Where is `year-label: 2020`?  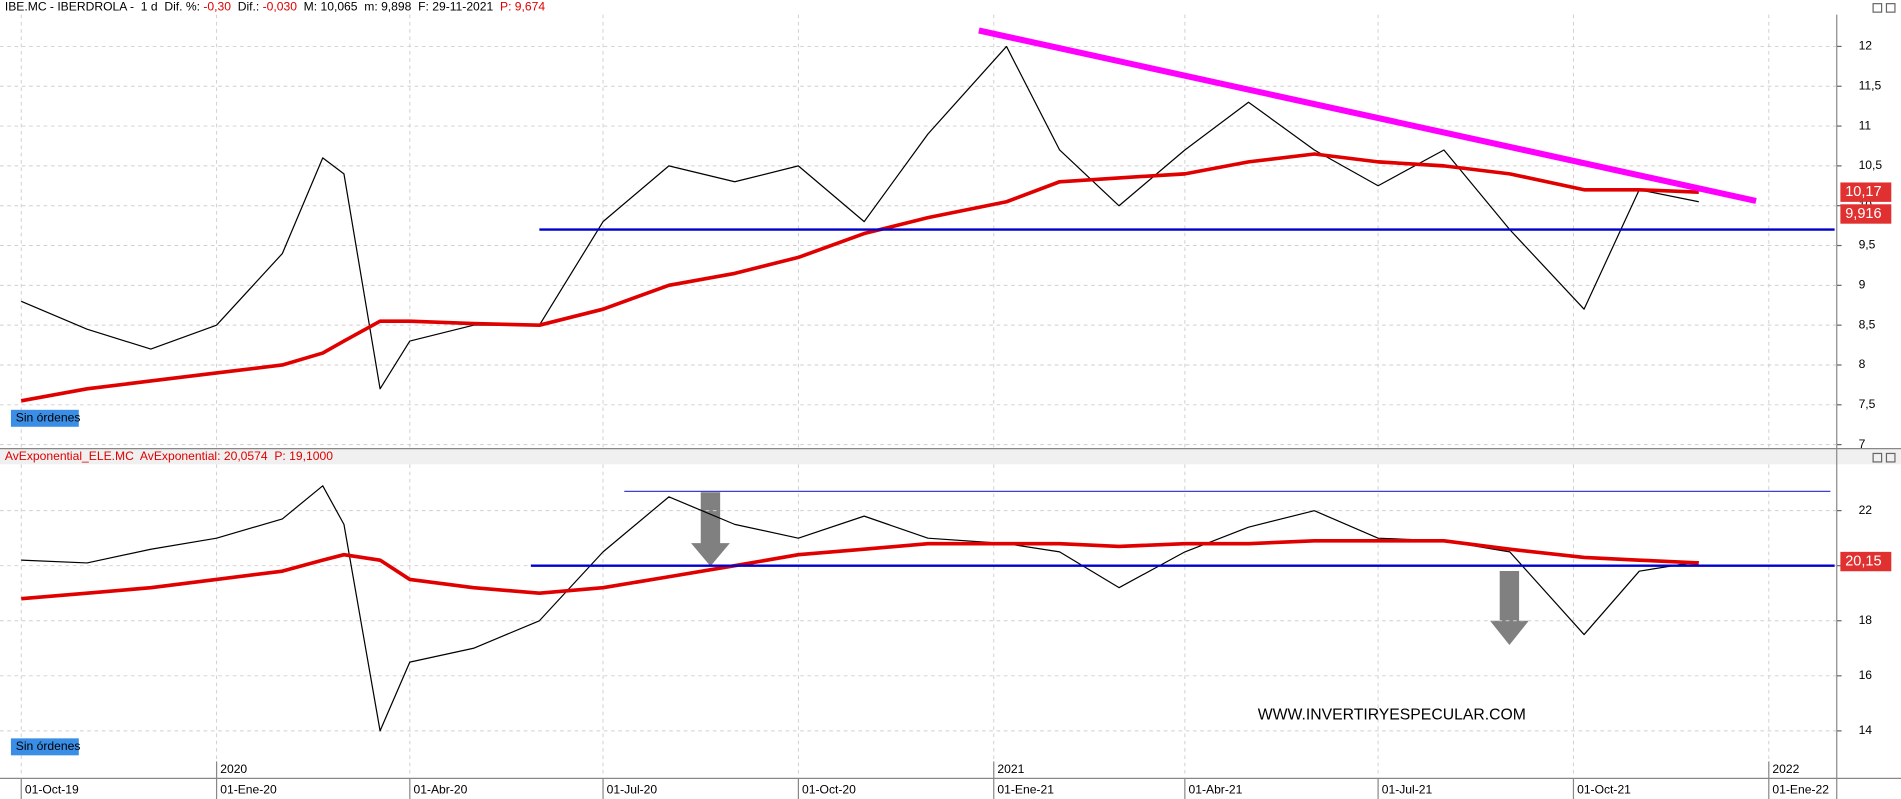
year-label: 2020 is located at coordinates (233, 769).